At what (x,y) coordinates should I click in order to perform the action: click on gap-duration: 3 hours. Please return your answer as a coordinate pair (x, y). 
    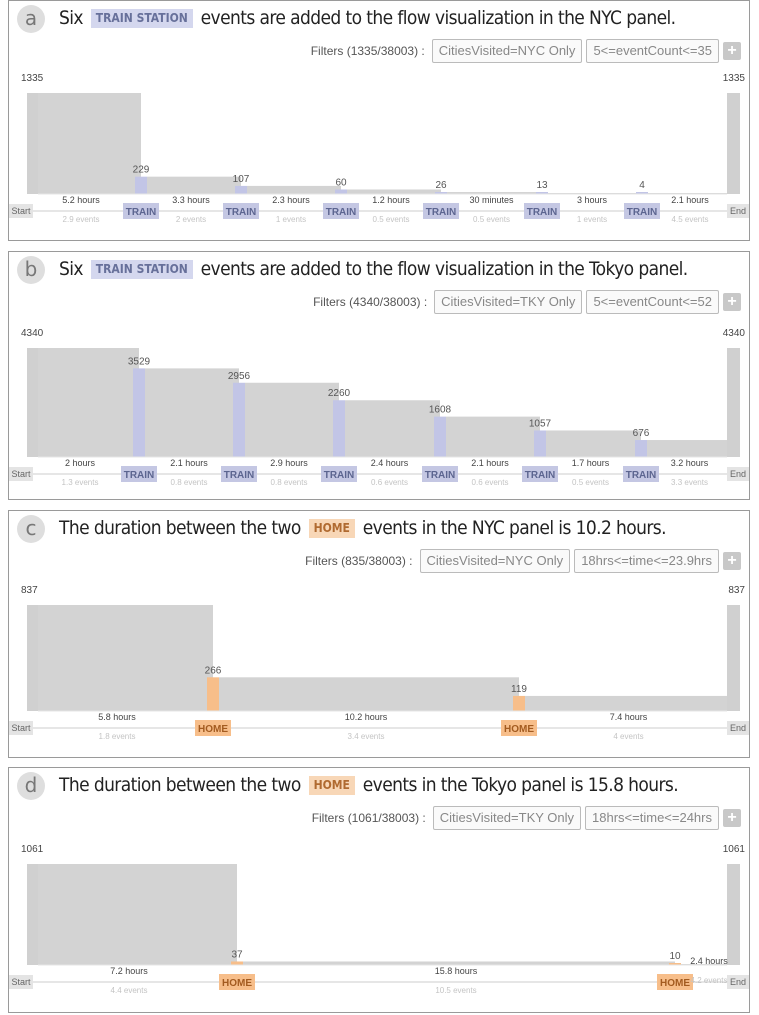
    Looking at the image, I should click on (592, 200).